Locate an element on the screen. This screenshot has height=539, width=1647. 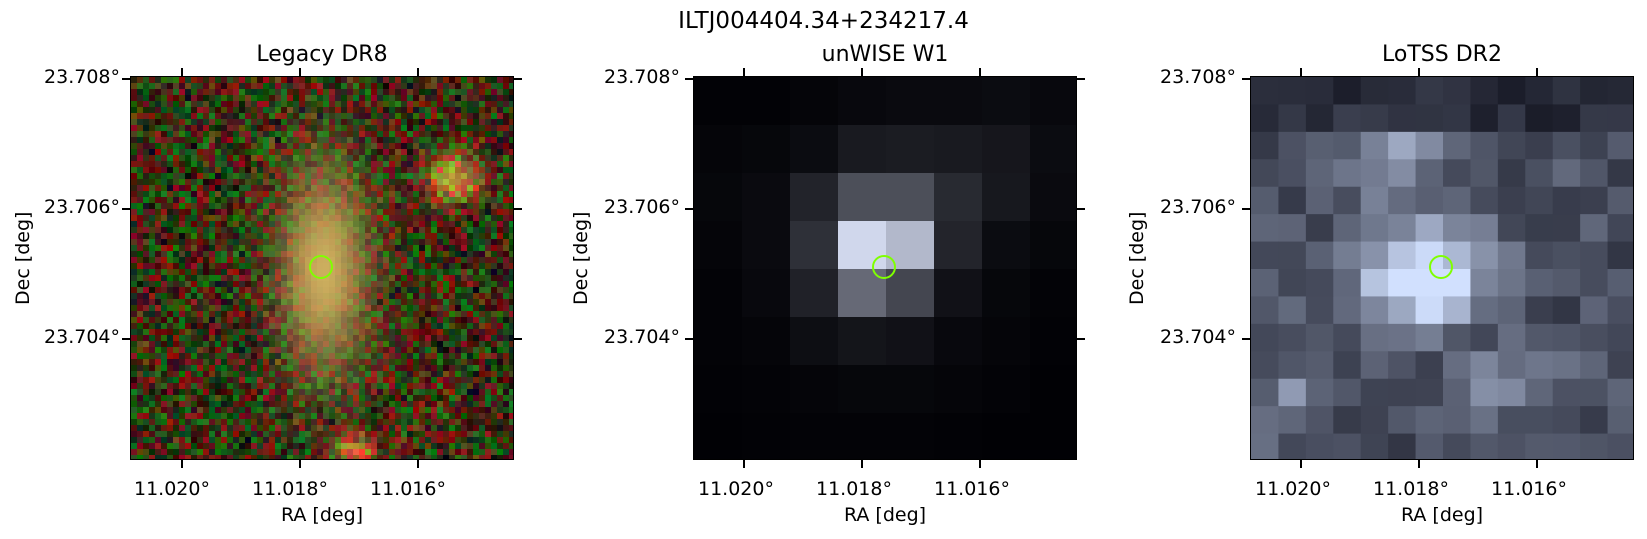
panel-title: LoTSS DR2 is located at coordinates (1442, 54).